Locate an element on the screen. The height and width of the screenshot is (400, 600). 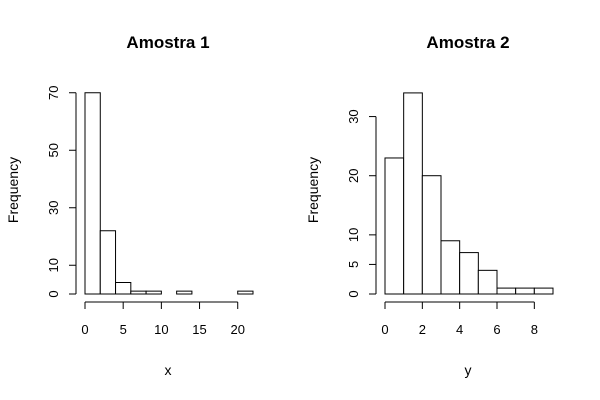
x-axis-label: x is located at coordinates (168, 370).